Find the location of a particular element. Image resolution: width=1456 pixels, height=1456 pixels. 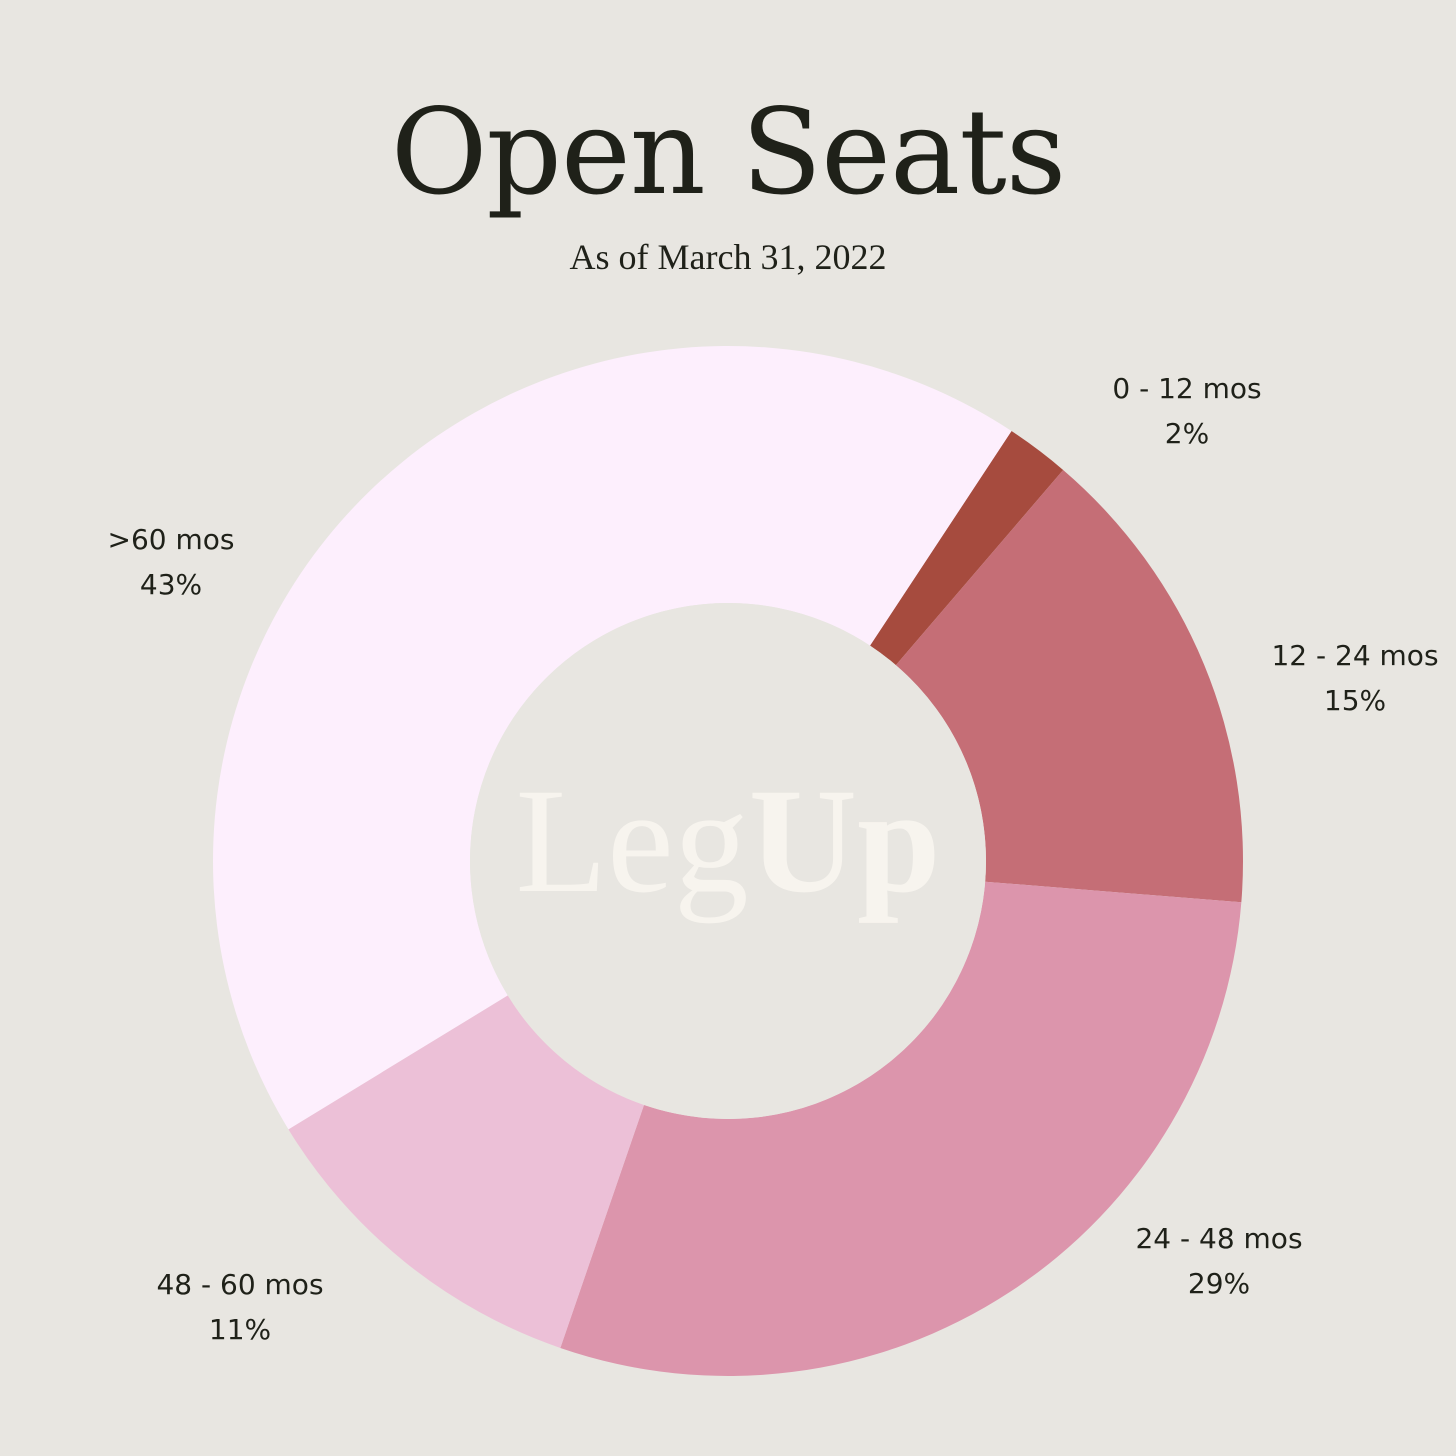

slice-percent-label: 11% is located at coordinates (240, 1329).